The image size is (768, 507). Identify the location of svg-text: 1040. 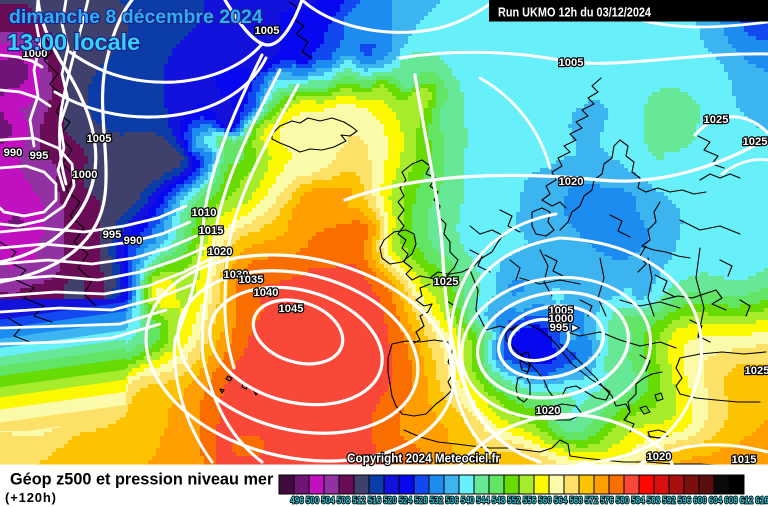
(266, 293).